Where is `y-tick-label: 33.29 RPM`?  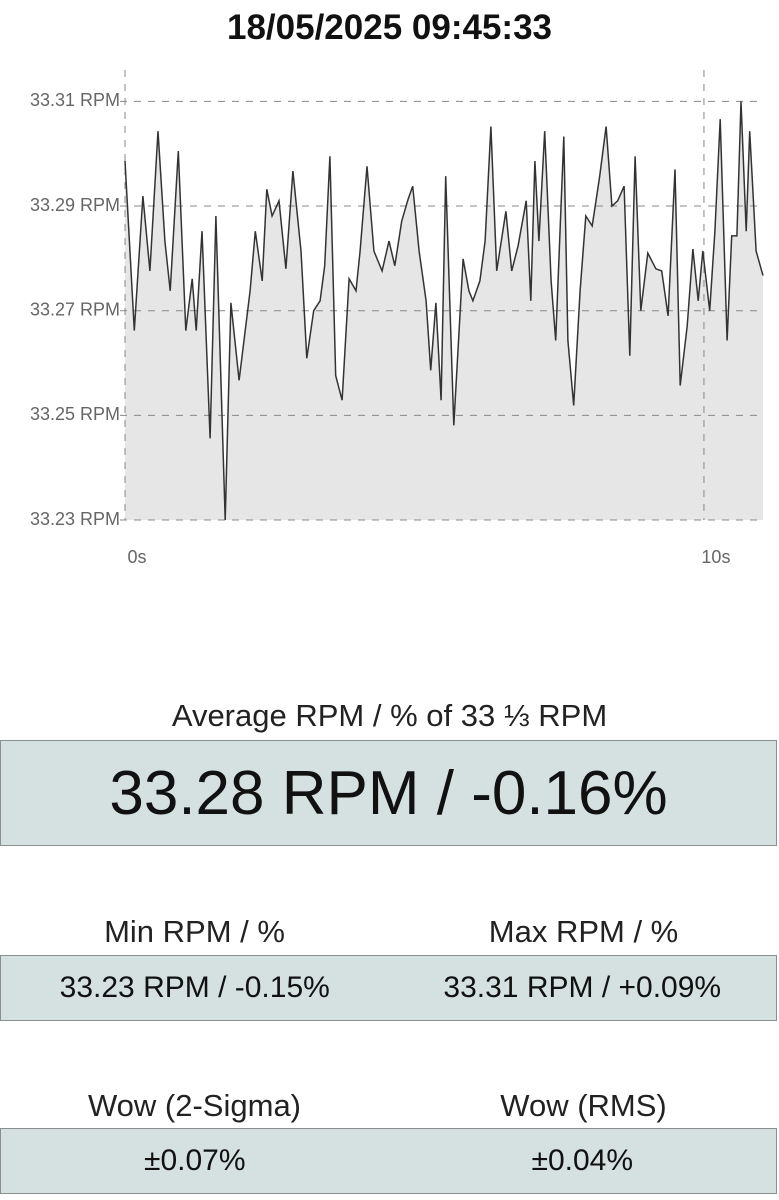
y-tick-label: 33.29 RPM is located at coordinates (75, 205).